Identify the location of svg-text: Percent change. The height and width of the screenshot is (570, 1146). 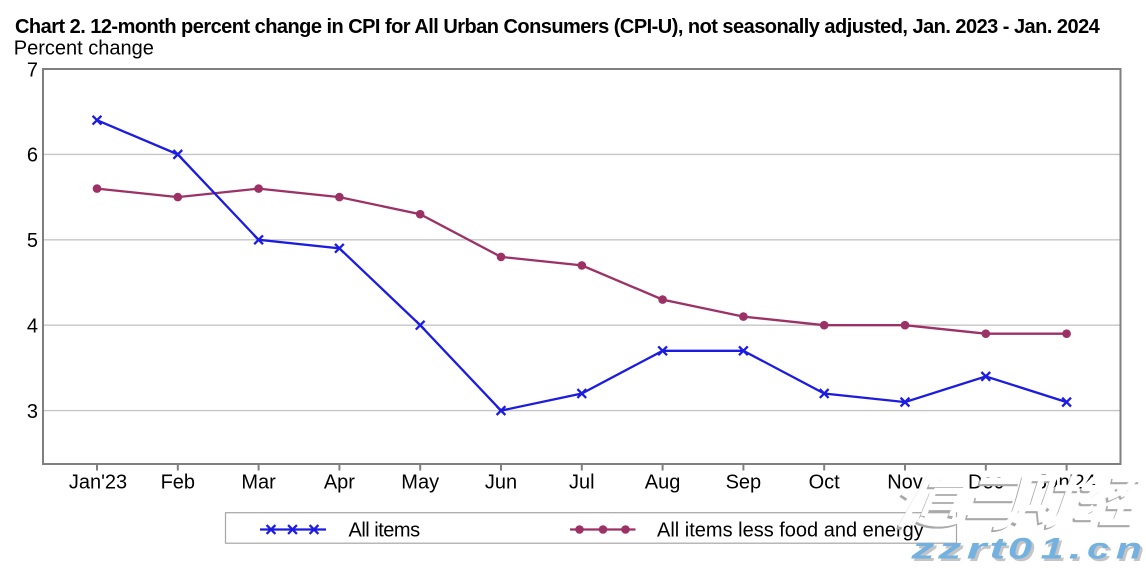
(84, 49).